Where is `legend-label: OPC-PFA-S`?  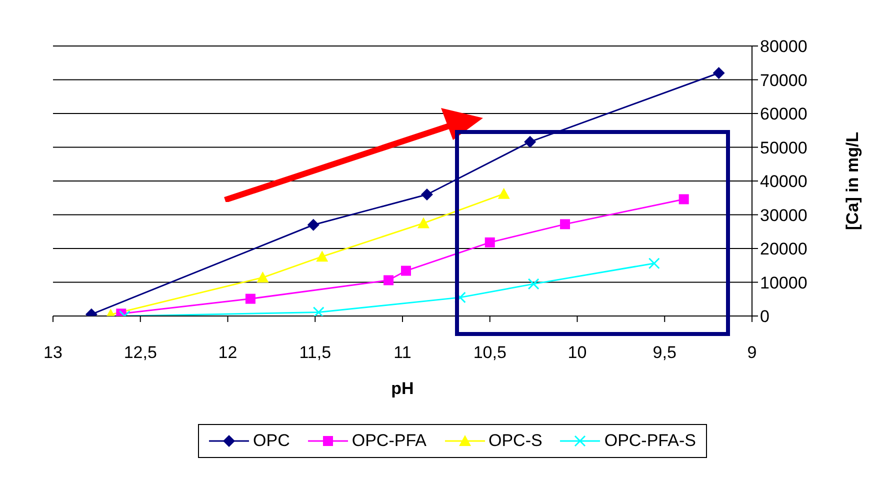 legend-label: OPC-PFA-S is located at coordinates (650, 441).